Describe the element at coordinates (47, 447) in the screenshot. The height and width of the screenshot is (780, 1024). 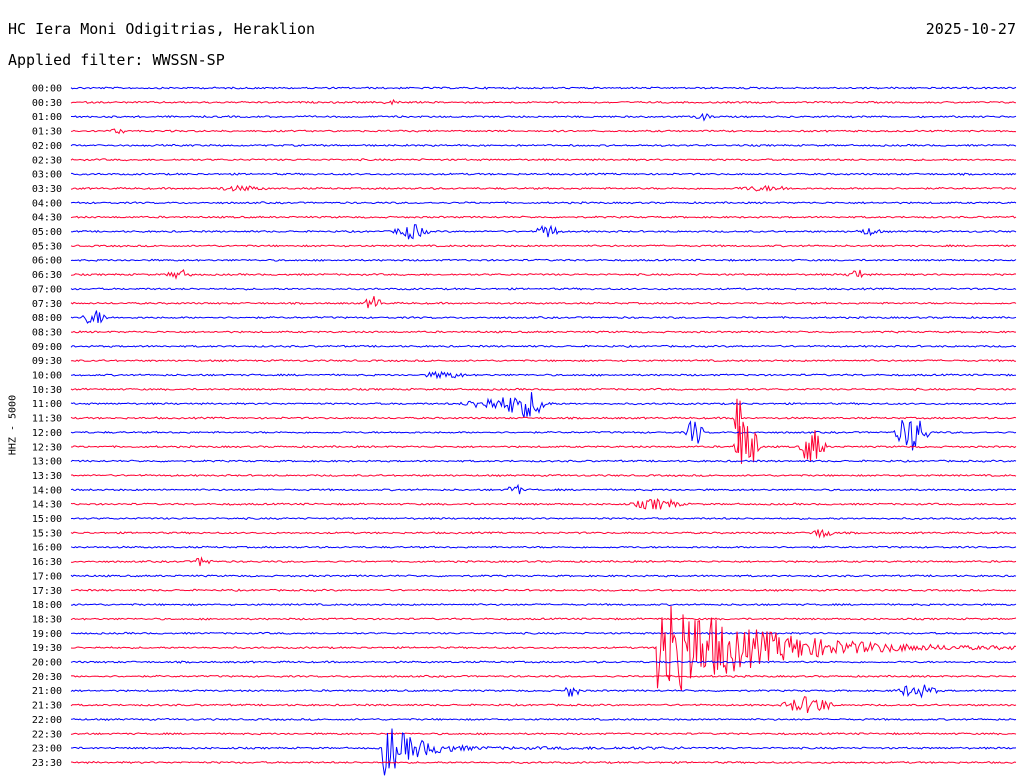
I see `time-tick-label: 12:30` at that location.